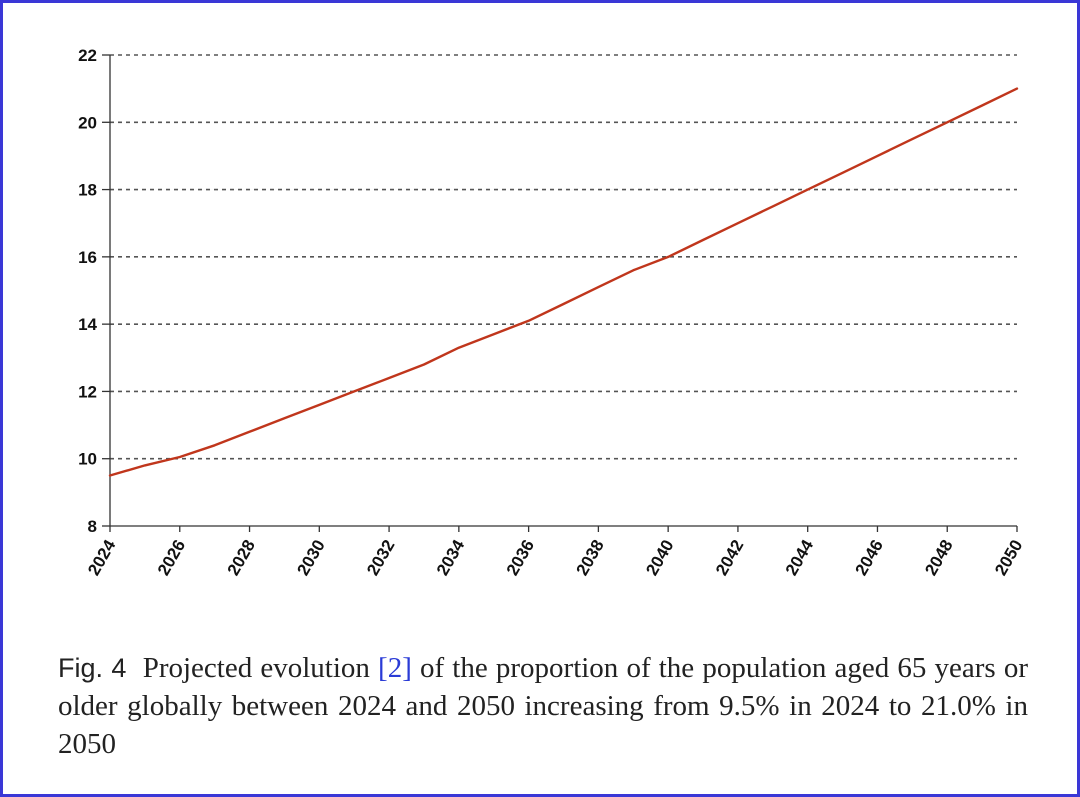 Image resolution: width=1080 pixels, height=797 pixels. I want to click on caption-text-before-ref: Projected evolution, so click(260, 668).